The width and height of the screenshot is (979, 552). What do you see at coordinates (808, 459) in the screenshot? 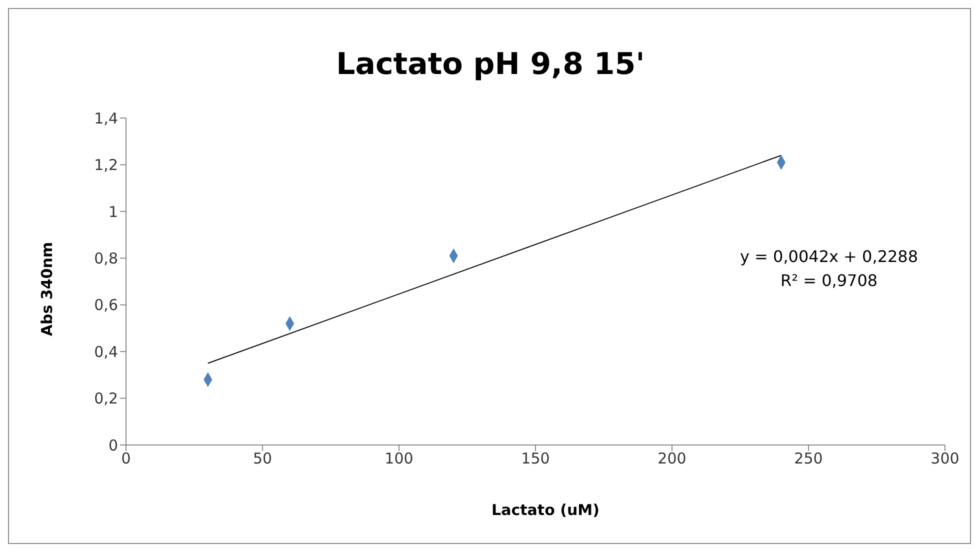
I see `x-tick-label: 250` at bounding box center [808, 459].